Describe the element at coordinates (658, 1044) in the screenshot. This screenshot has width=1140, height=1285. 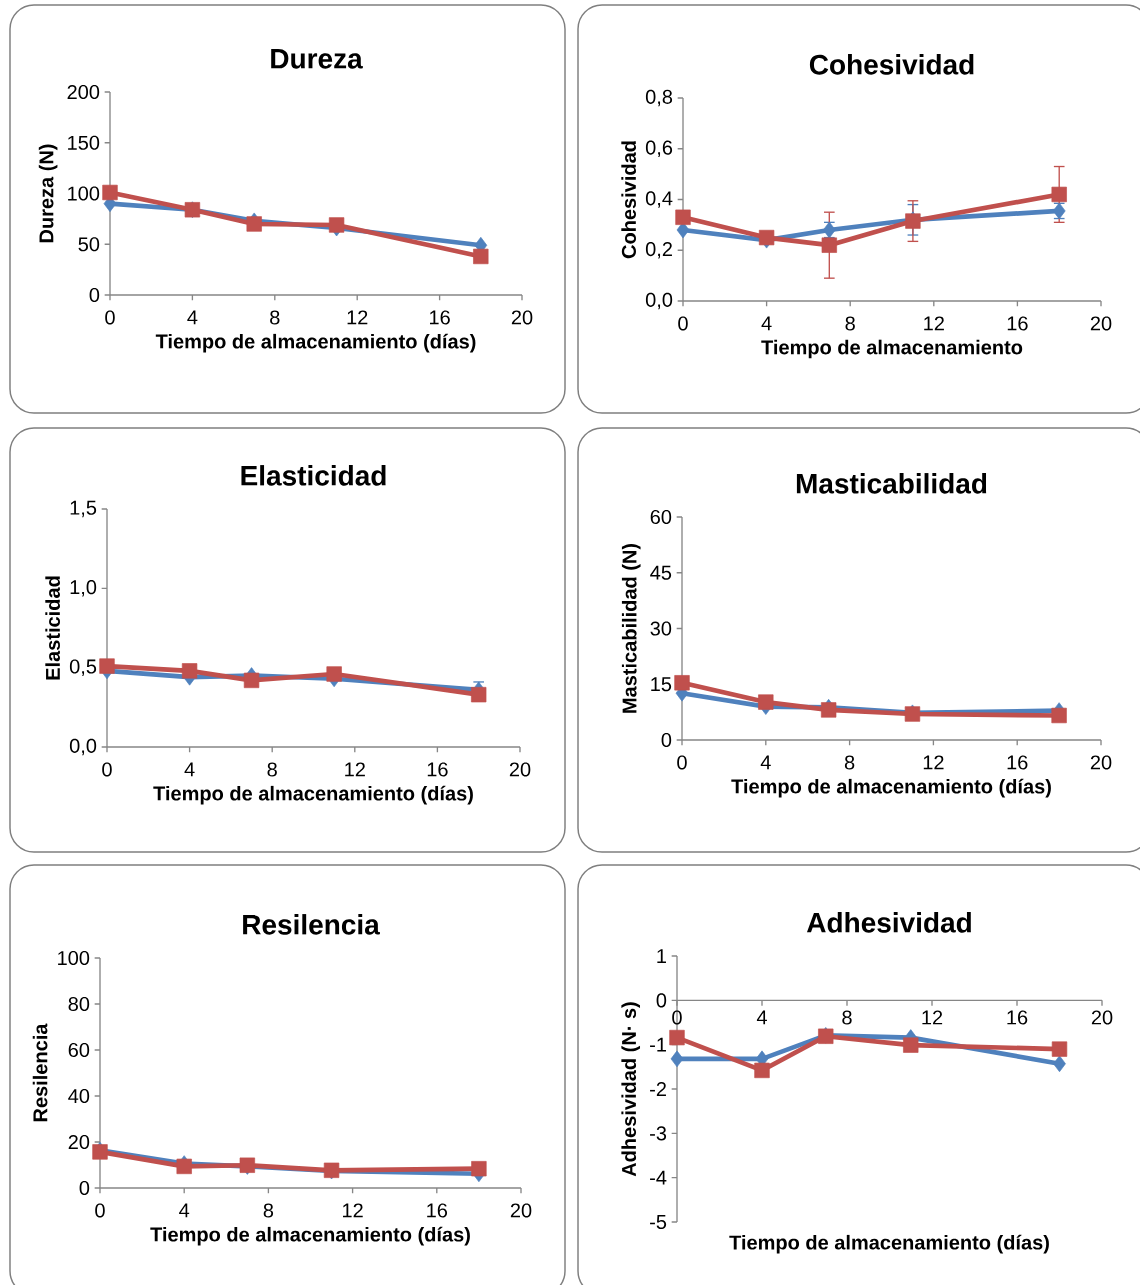
I see `y-tick-label: -1` at that location.